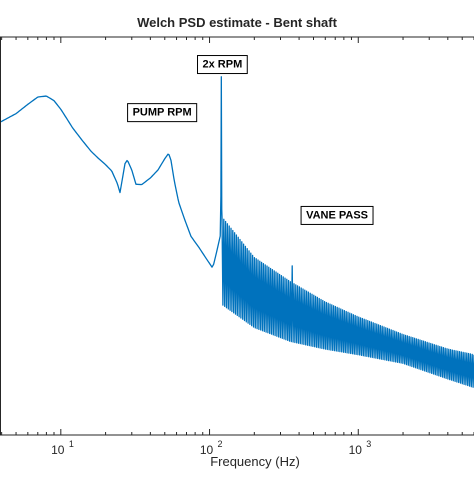 The height and width of the screenshot is (479, 474). Describe the element at coordinates (368, 444) in the screenshot. I see `x-tick-label-exponent: 3` at that location.